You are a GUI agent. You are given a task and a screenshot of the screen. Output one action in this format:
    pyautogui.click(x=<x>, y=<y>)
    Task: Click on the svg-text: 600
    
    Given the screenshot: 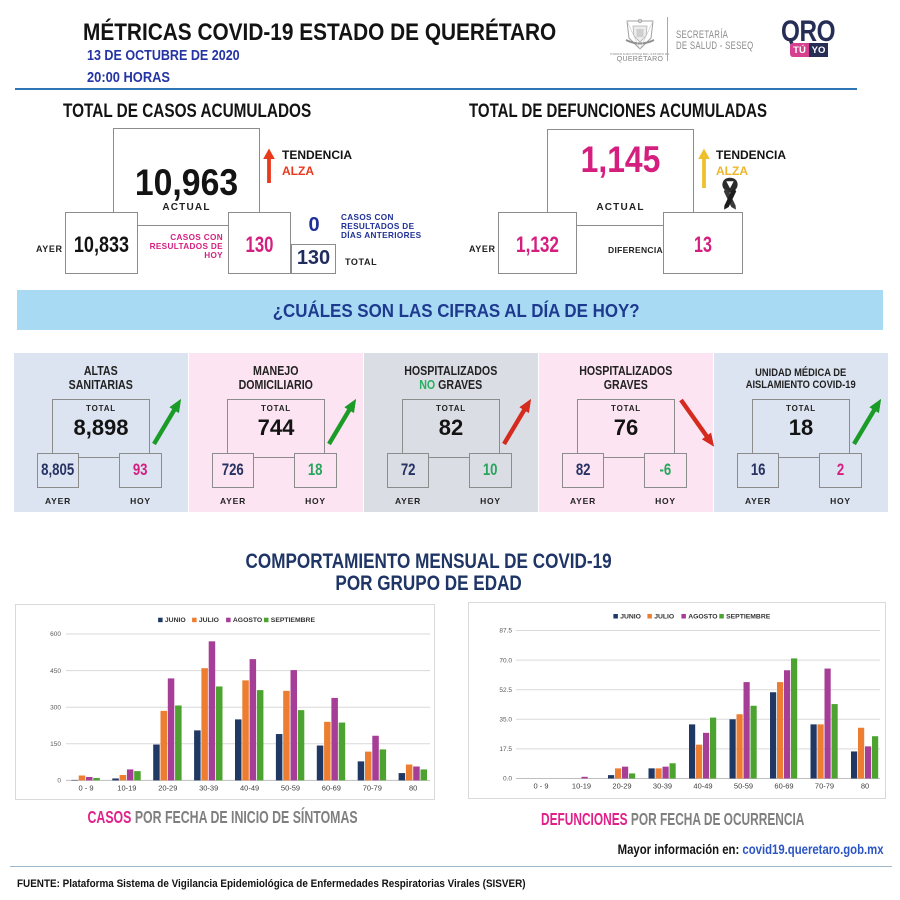 What is the action you would take?
    pyautogui.click(x=55, y=634)
    